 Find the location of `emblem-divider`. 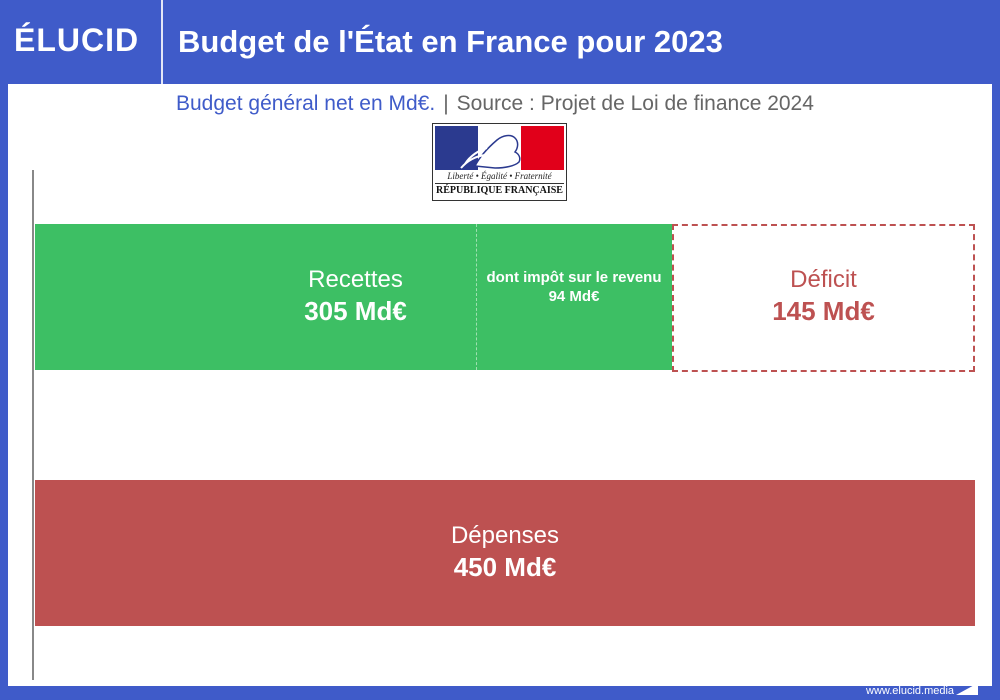

emblem-divider is located at coordinates (499, 183).